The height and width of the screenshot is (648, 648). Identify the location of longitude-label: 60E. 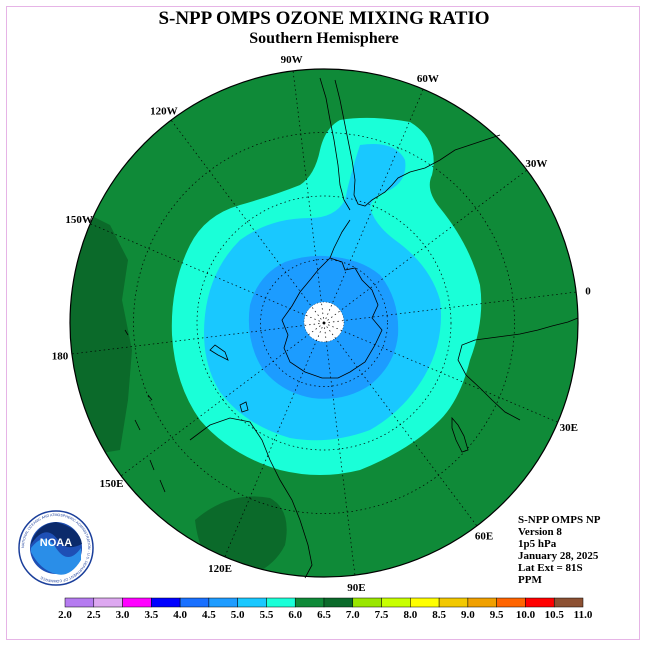
(484, 536).